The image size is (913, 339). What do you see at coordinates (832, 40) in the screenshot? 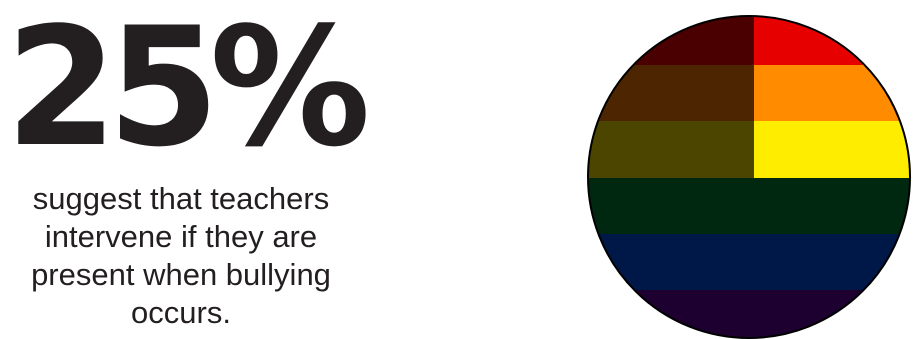
I see `stripe-red-right` at bounding box center [832, 40].